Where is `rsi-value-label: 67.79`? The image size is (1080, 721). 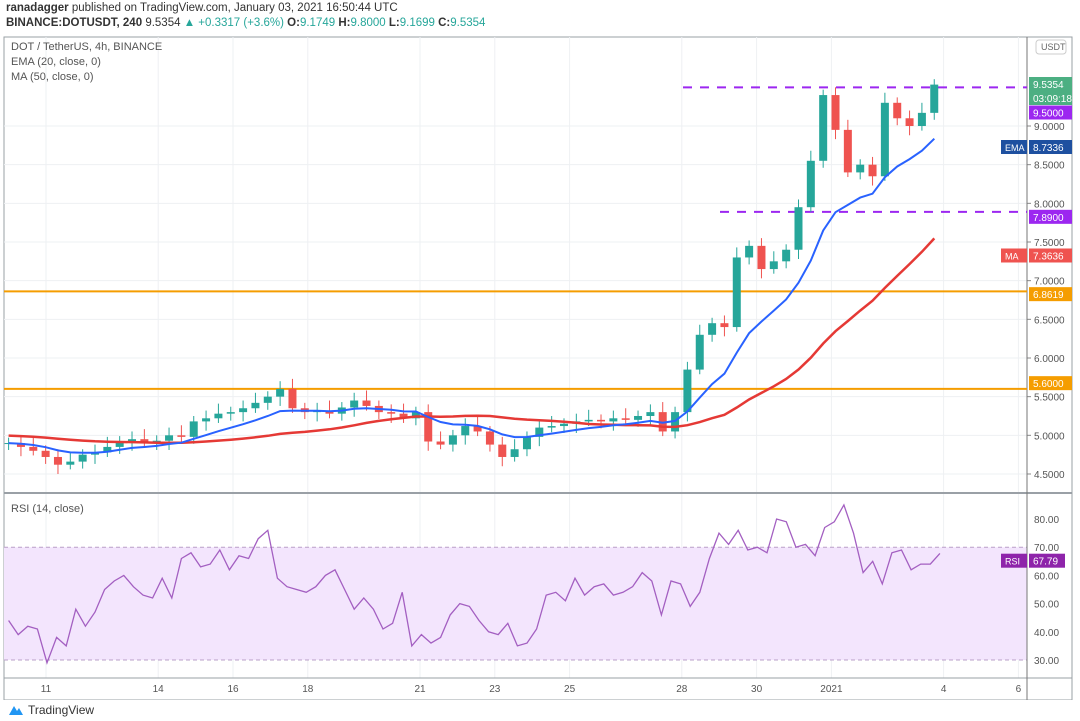
rsi-value-label: 67.79 is located at coordinates (1045, 562).